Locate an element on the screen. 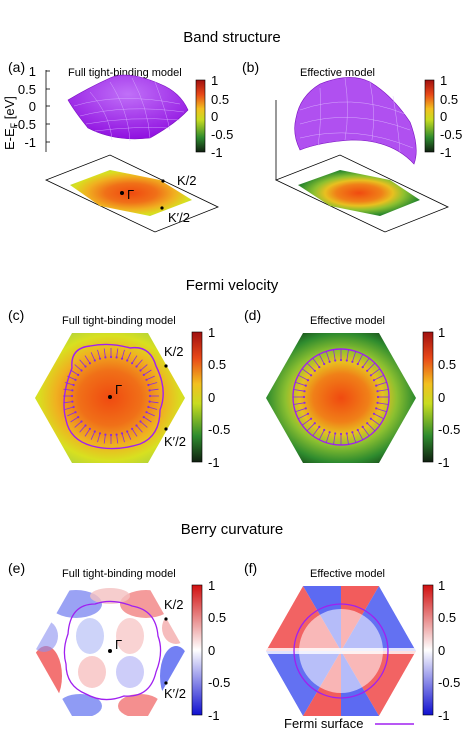 The height and width of the screenshot is (748, 463). panel-label-e: (e) is located at coordinates (16, 568).